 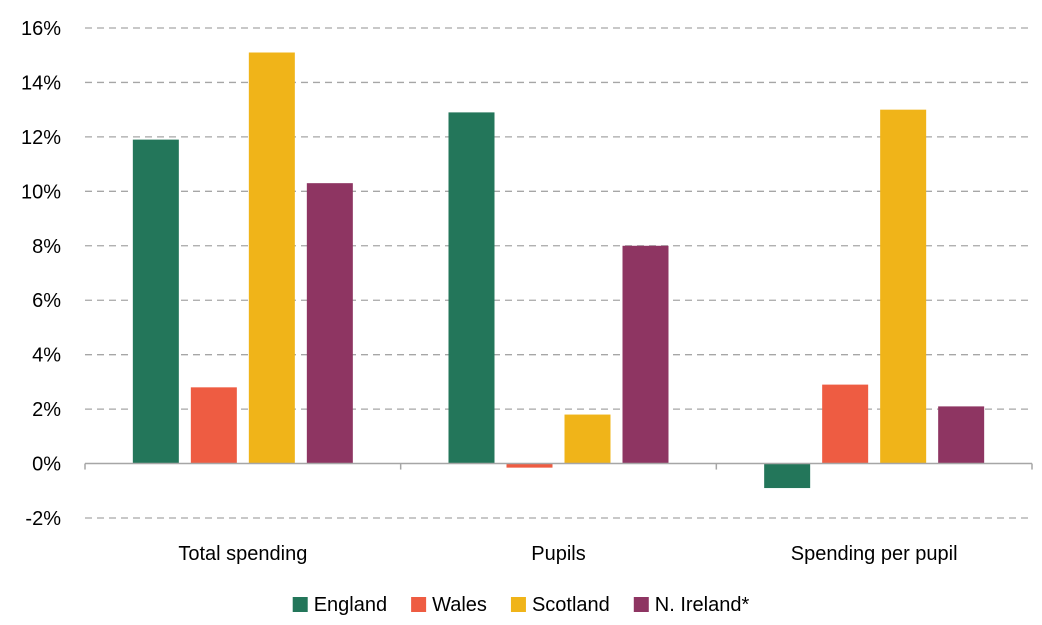 What do you see at coordinates (46, 247) in the screenshot?
I see `y-tick-label: 8%` at bounding box center [46, 247].